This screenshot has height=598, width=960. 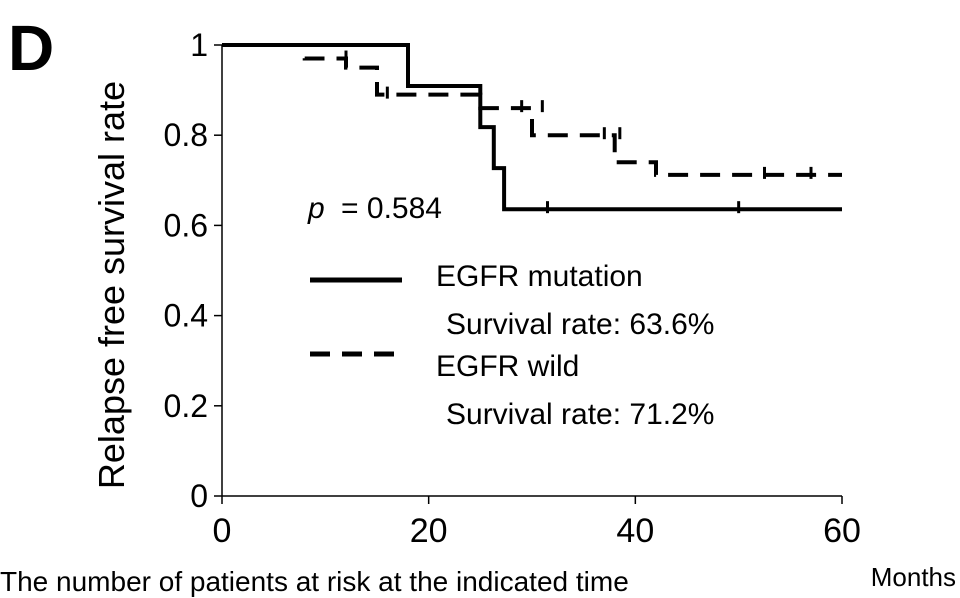 What do you see at coordinates (507, 366) in the screenshot?
I see `legend-label-wild: EGFR wild` at bounding box center [507, 366].